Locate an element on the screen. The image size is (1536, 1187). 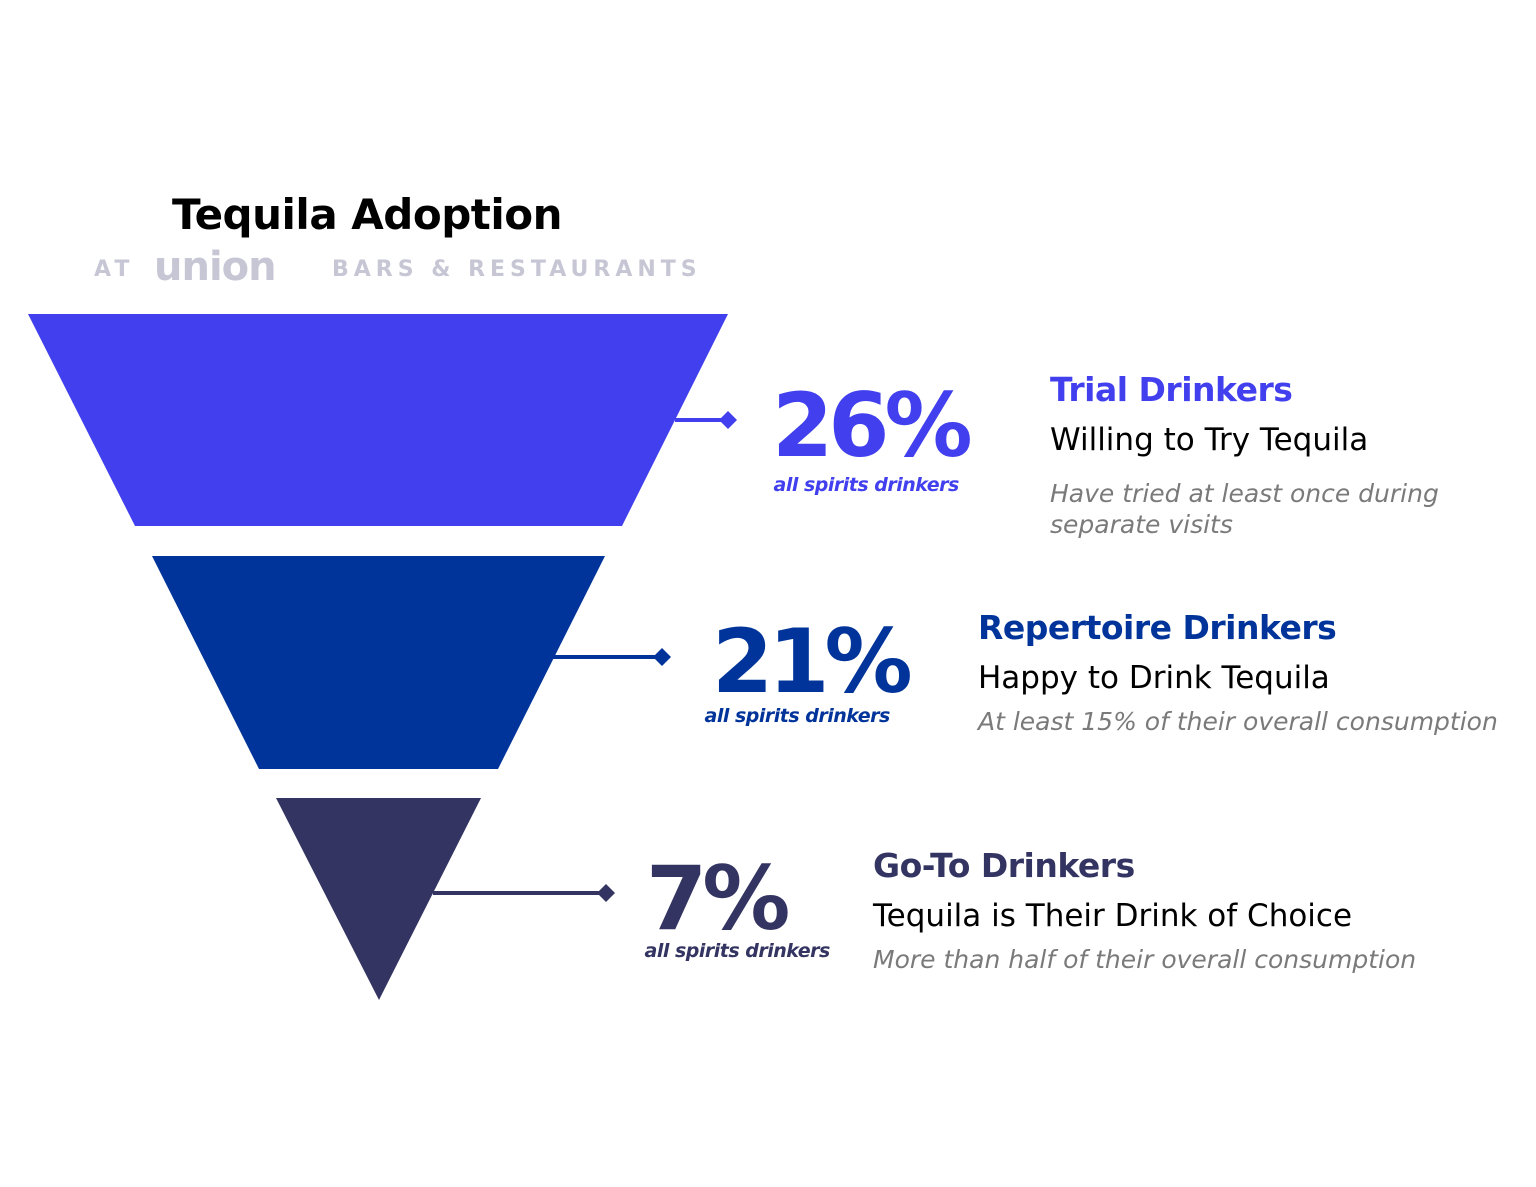
subtitle-prefix: AT is located at coordinates (114, 269).